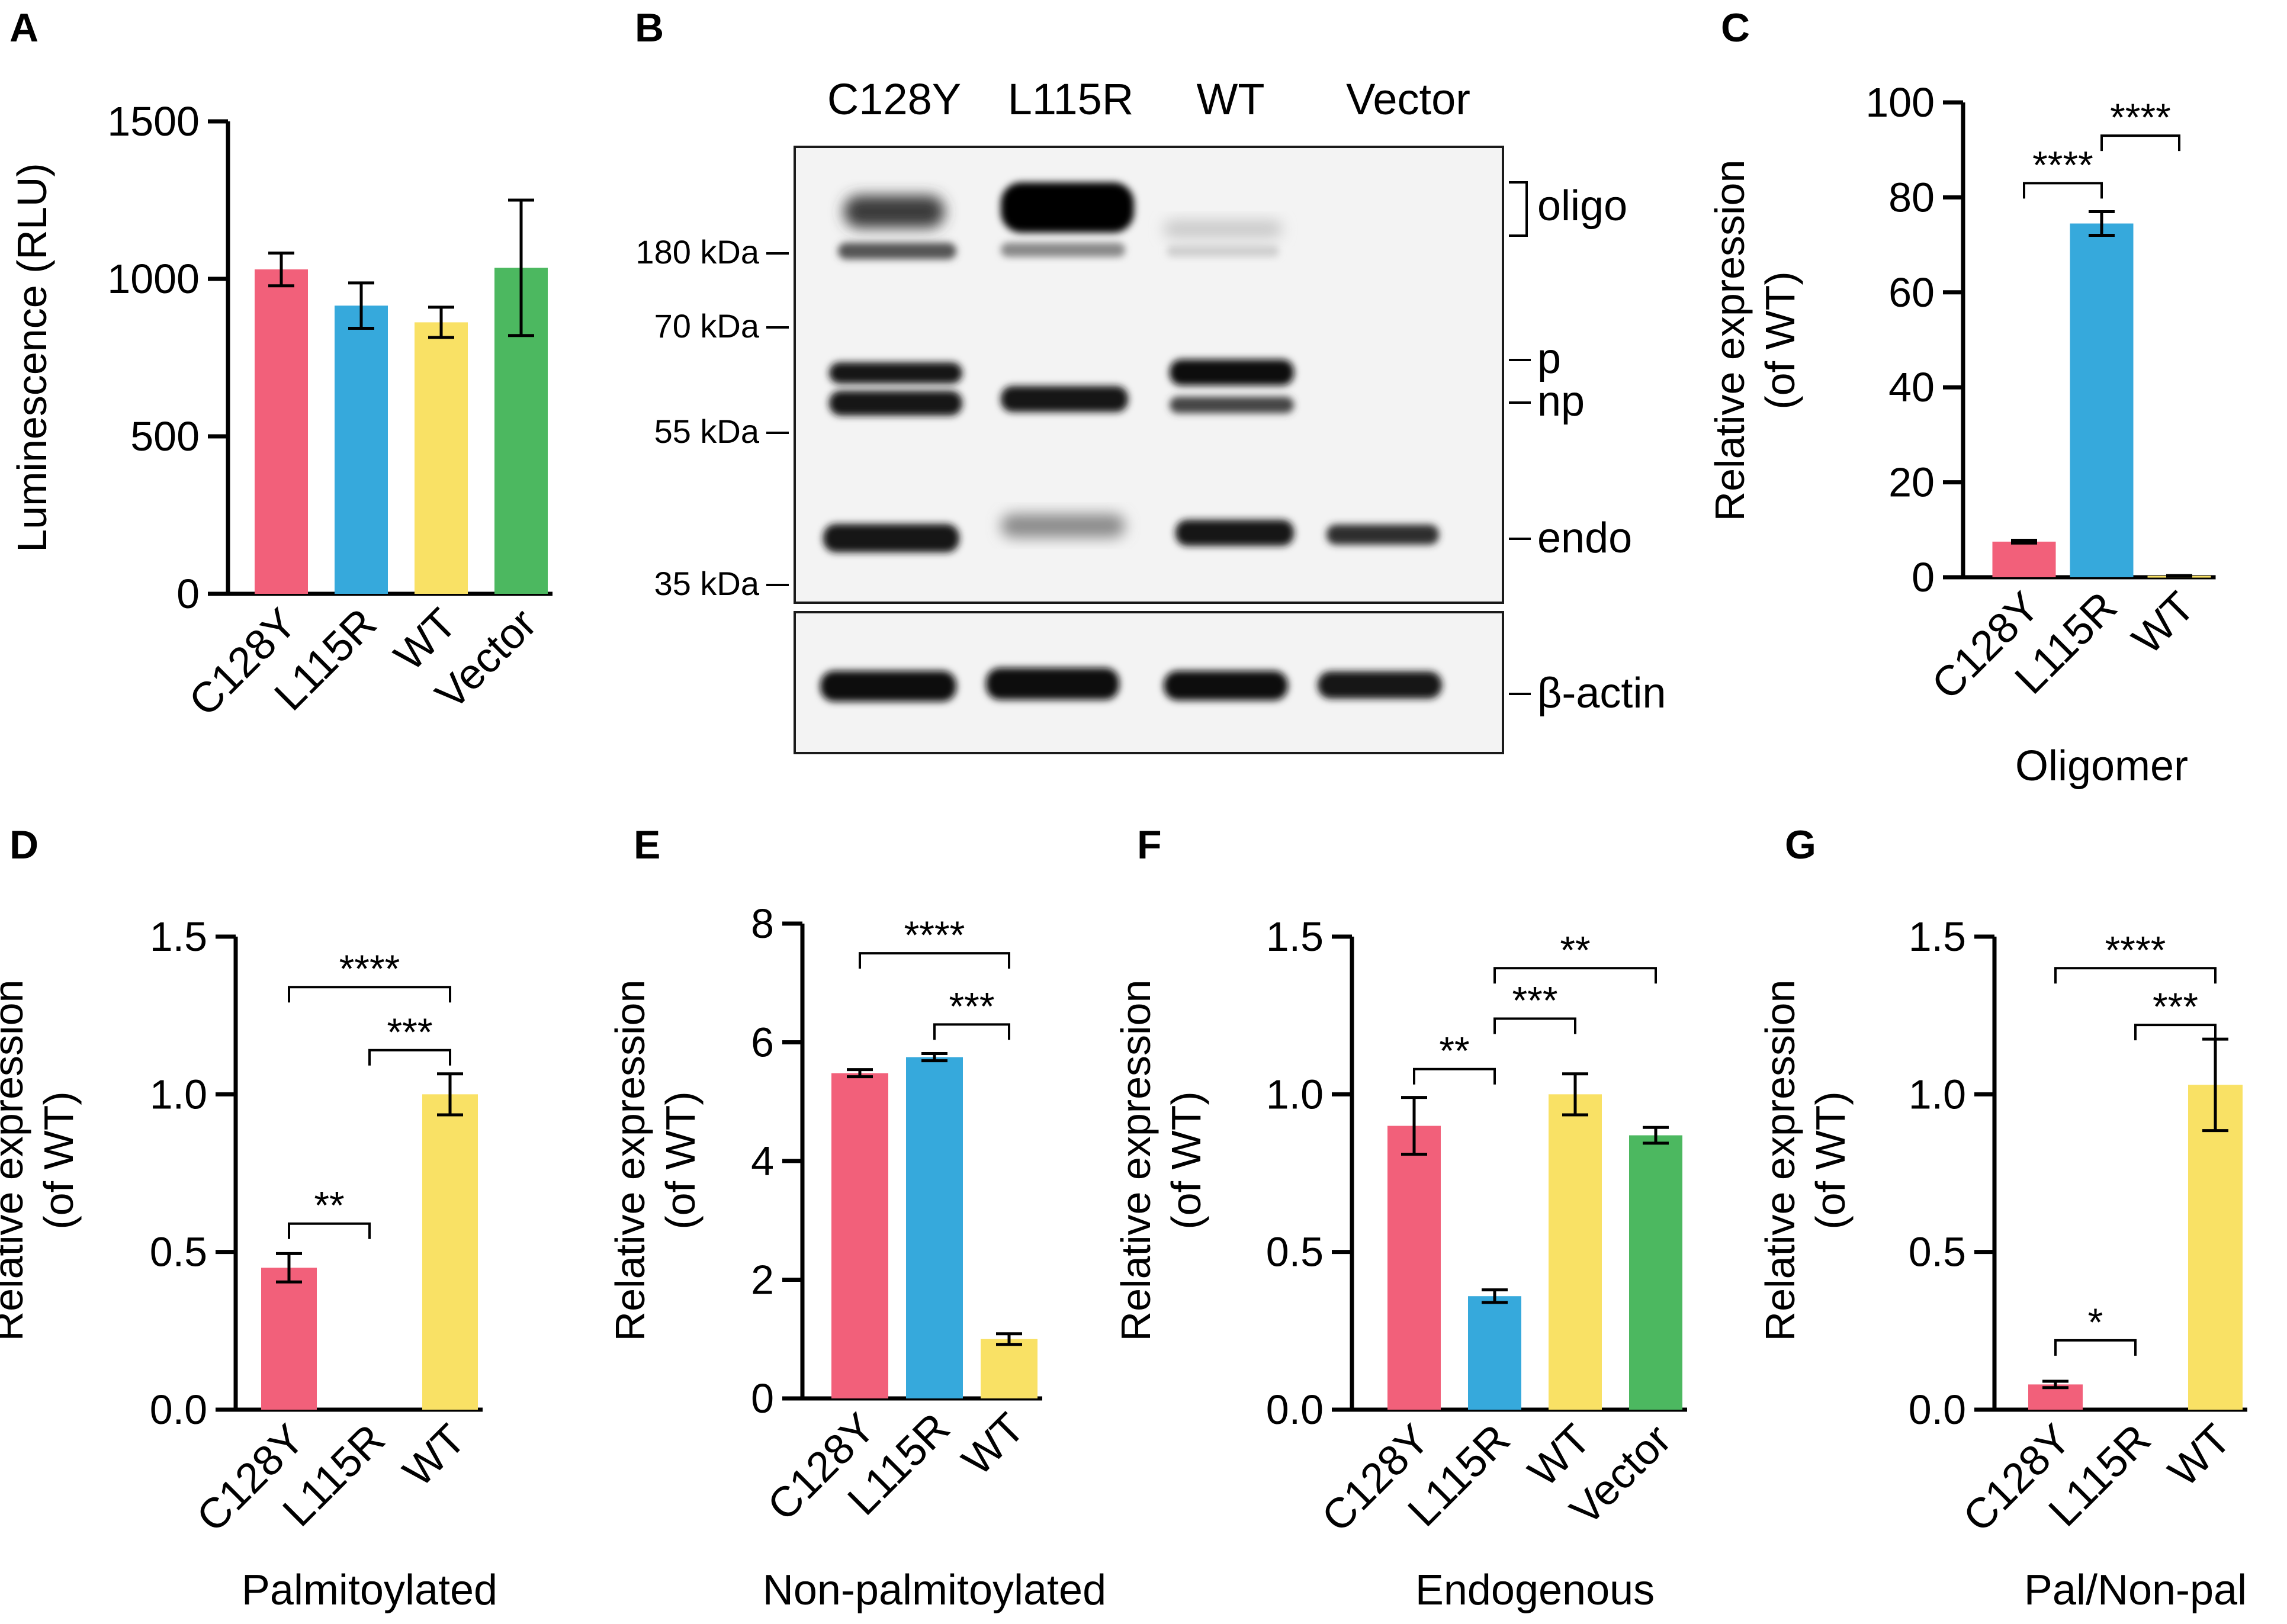 The width and height of the screenshot is (2287, 1624). Describe the element at coordinates (707, 583) in the screenshot. I see `mw-marker-label: 35 kDa` at that location.